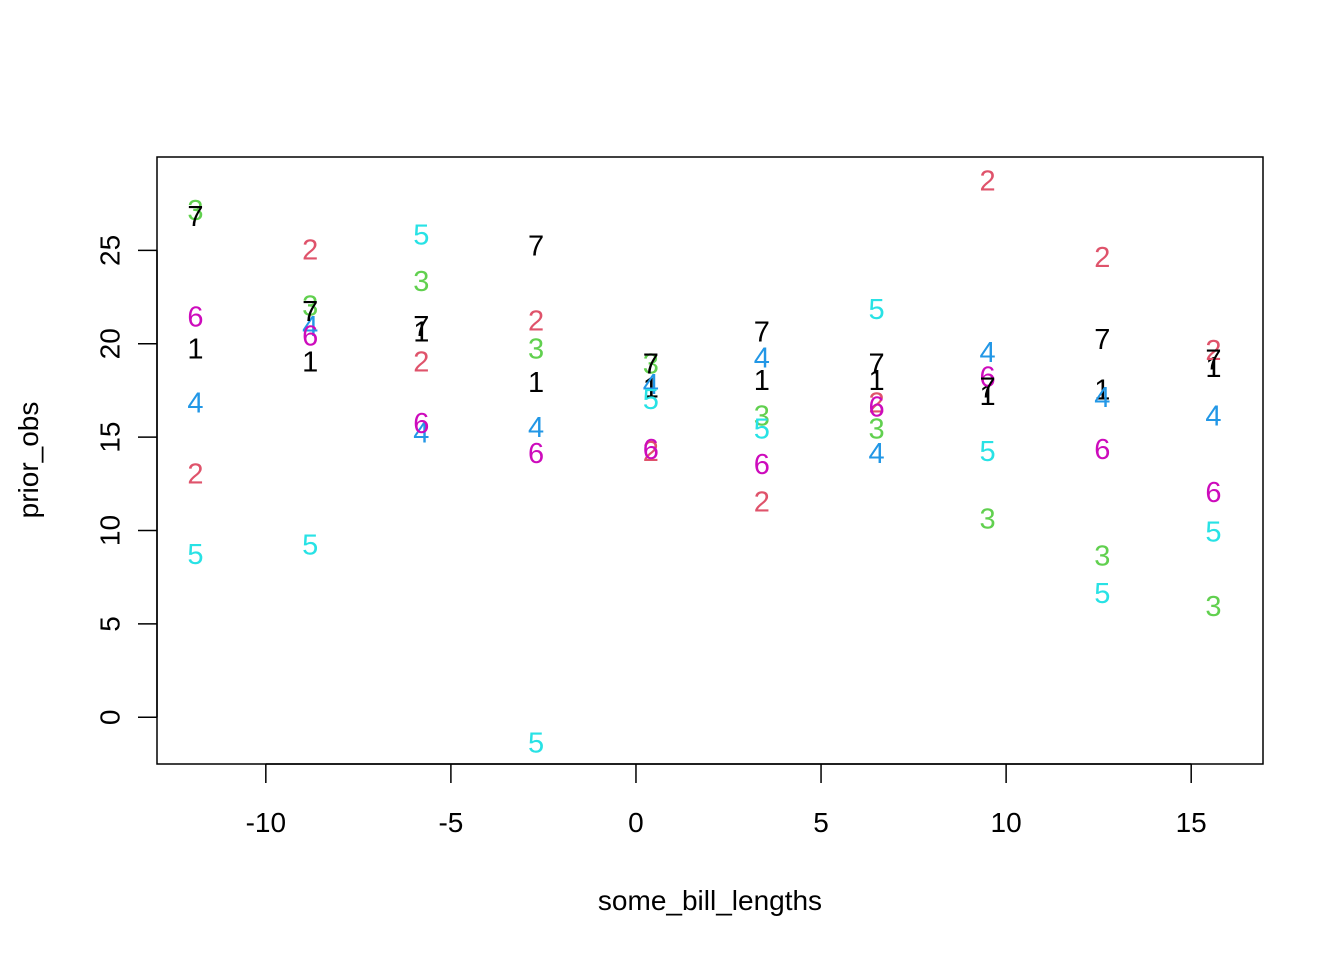 Image resolution: width=1344 pixels, height=960 pixels. I want to click on y-axis-title: prior_obs, so click(28, 460).